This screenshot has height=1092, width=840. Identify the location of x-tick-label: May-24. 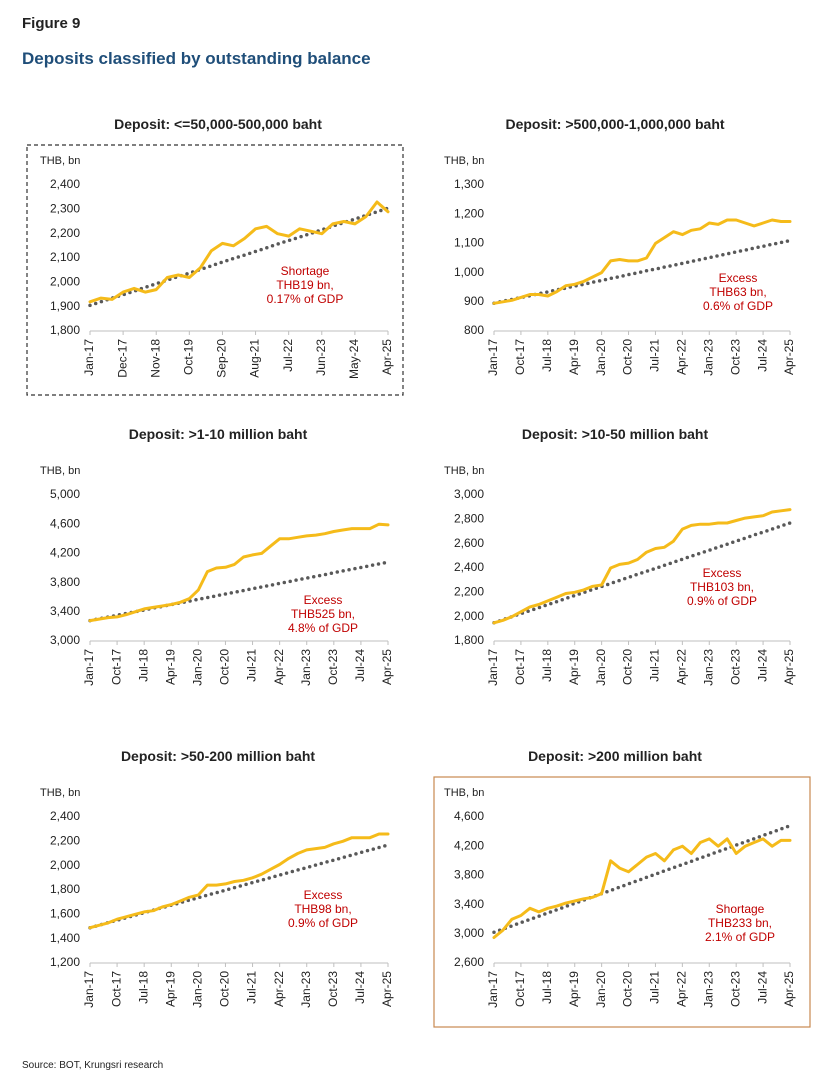
(354, 359).